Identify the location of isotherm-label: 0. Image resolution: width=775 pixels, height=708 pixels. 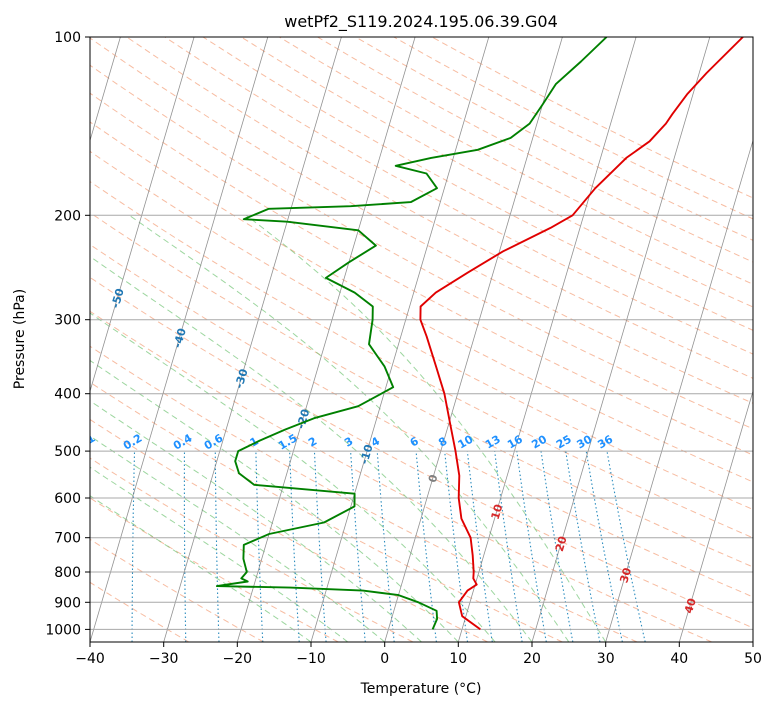
(433, 478).